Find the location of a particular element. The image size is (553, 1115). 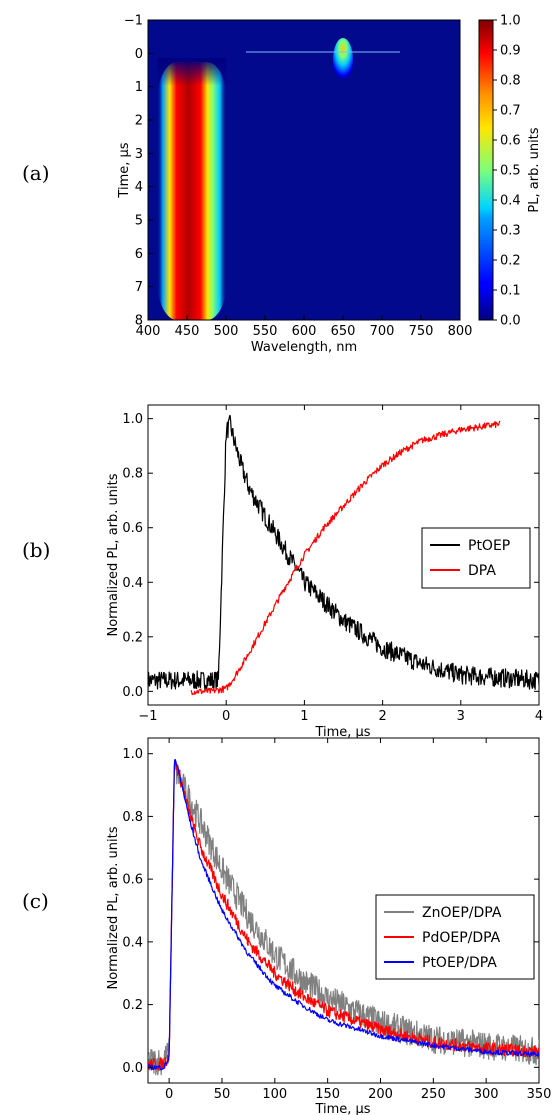

colorbar-tick-label: 0.7 is located at coordinates (510, 111).